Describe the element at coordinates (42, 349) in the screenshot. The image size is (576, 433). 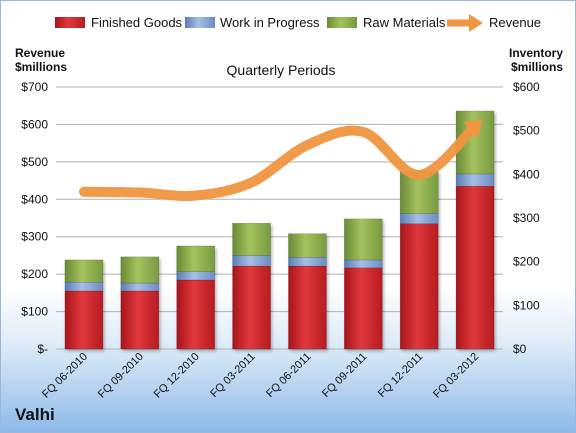
I see `y-left-tick-label: $-` at that location.